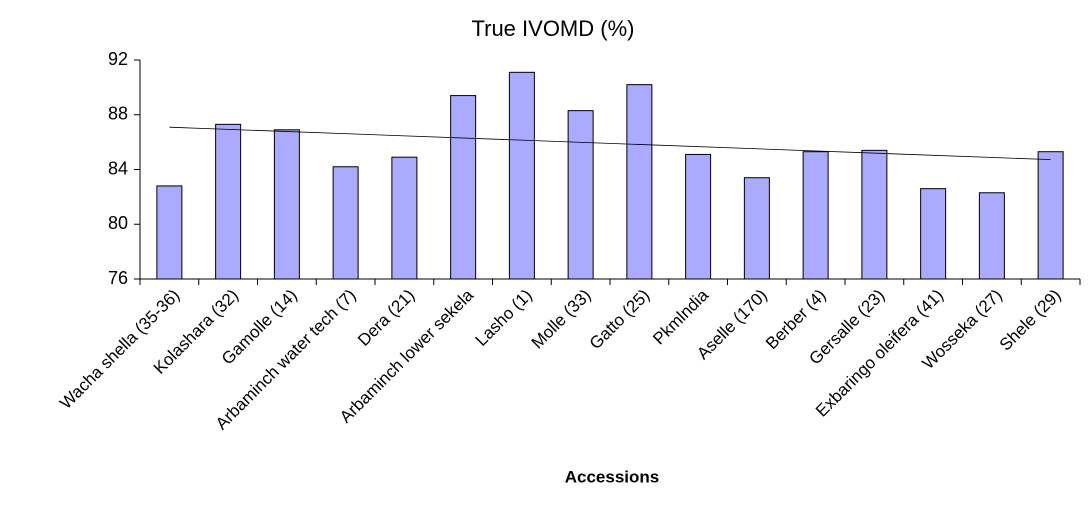  What do you see at coordinates (118, 59) in the screenshot?
I see `y-tick-label: 92` at bounding box center [118, 59].